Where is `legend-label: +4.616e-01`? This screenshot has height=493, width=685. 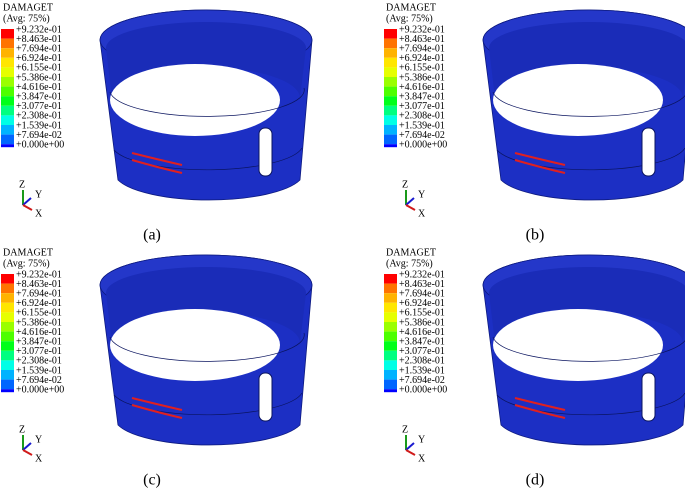
legend-label: +4.616e-01 is located at coordinates (39, 332).